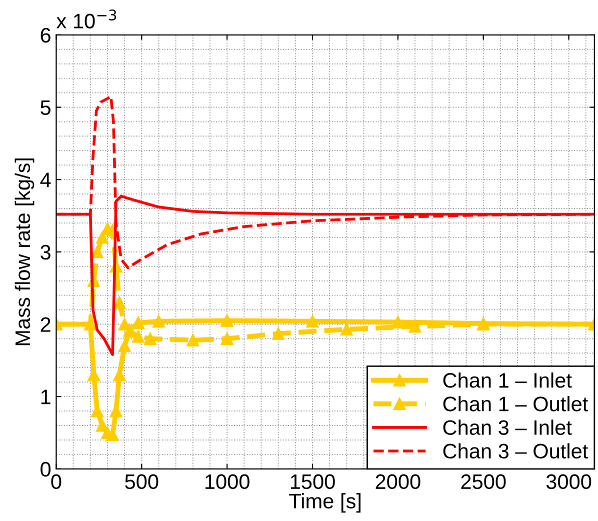 This screenshot has width=598, height=521. I want to click on x-tick-label: 3000, so click(569, 482).